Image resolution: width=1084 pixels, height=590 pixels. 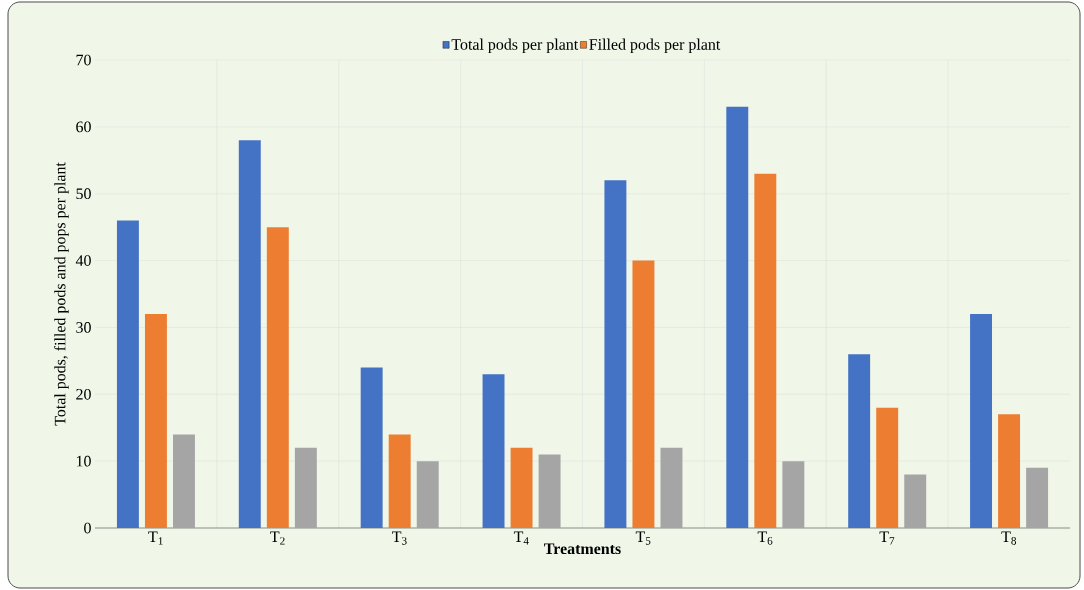 What do you see at coordinates (277, 538) in the screenshot?
I see `x-tick-label: T$_{2}$` at bounding box center [277, 538].